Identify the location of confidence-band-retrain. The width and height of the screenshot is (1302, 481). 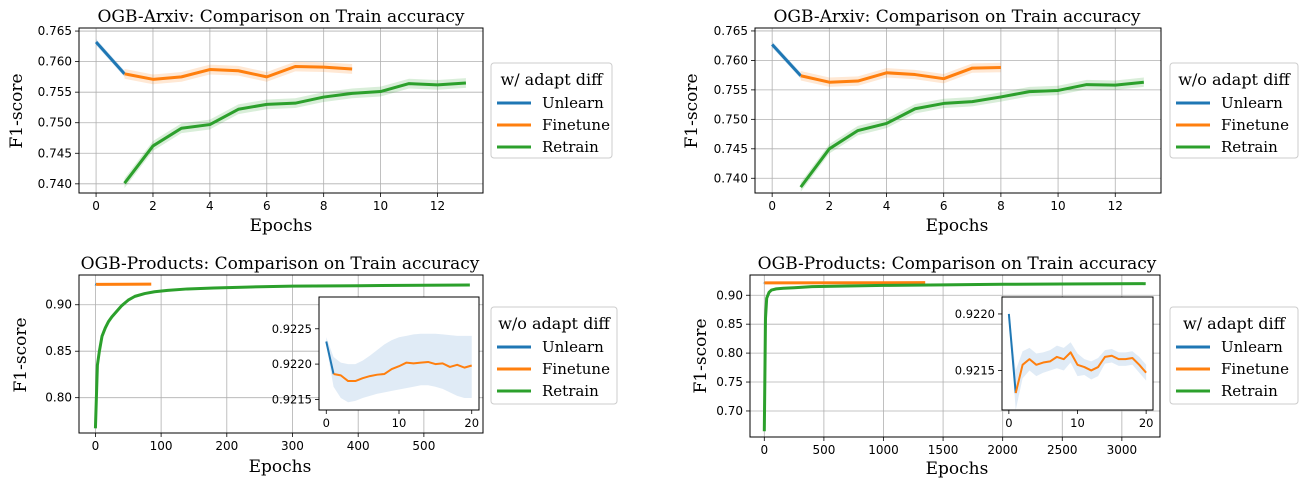
(295, 133).